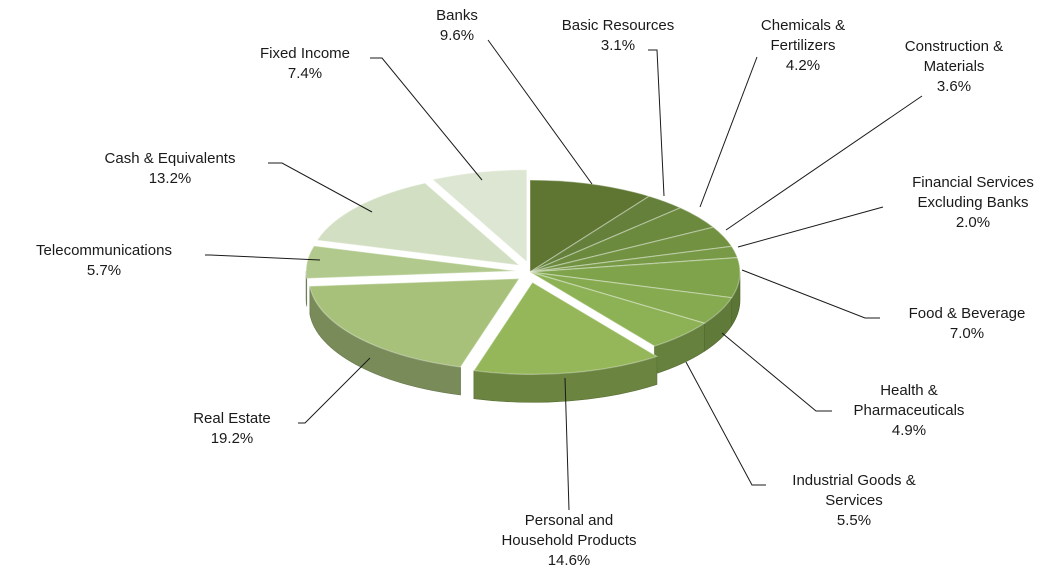 The image size is (1063, 569). I want to click on slice-percentage: 4.9%, so click(909, 430).